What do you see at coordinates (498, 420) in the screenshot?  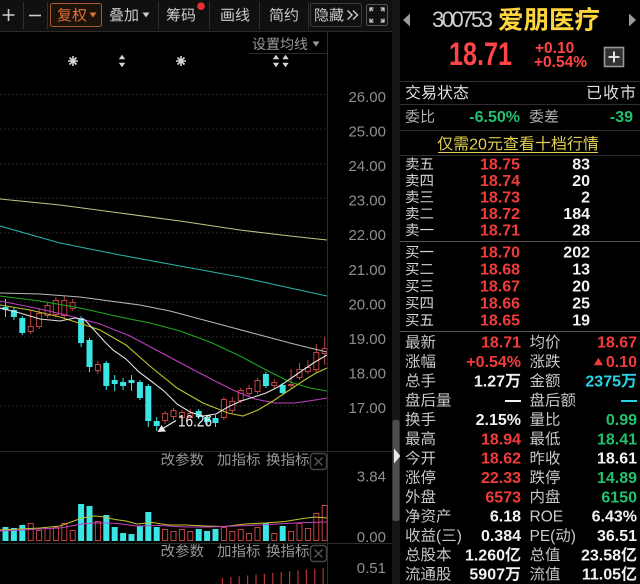 I see `svg-text: 2.15%` at bounding box center [498, 420].